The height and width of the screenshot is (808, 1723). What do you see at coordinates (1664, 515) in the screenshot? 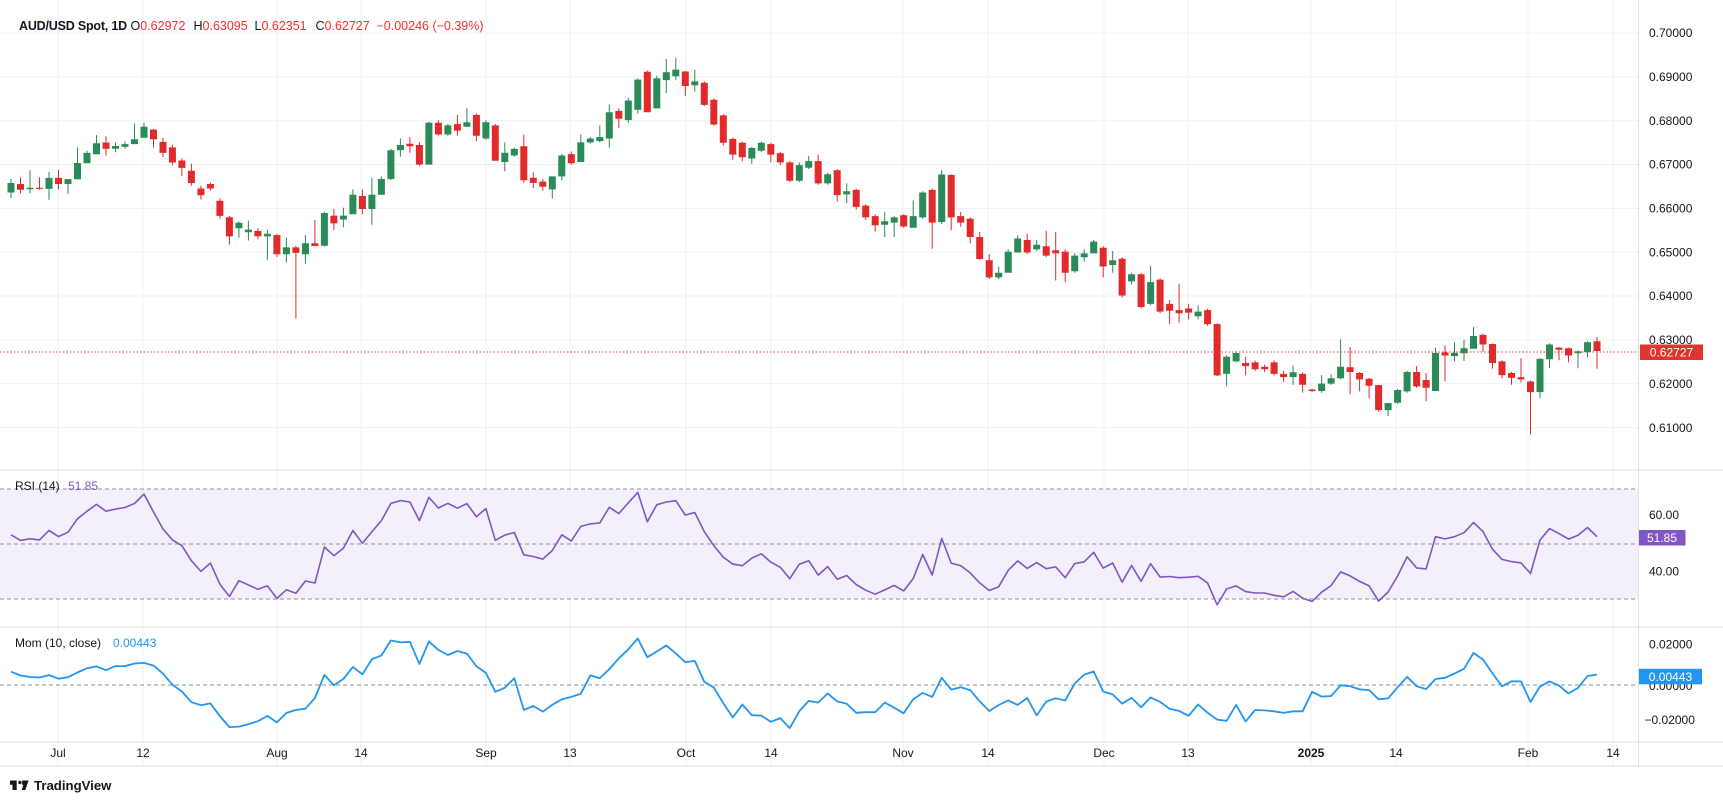
I see `svg-text: 60.00` at bounding box center [1664, 515].